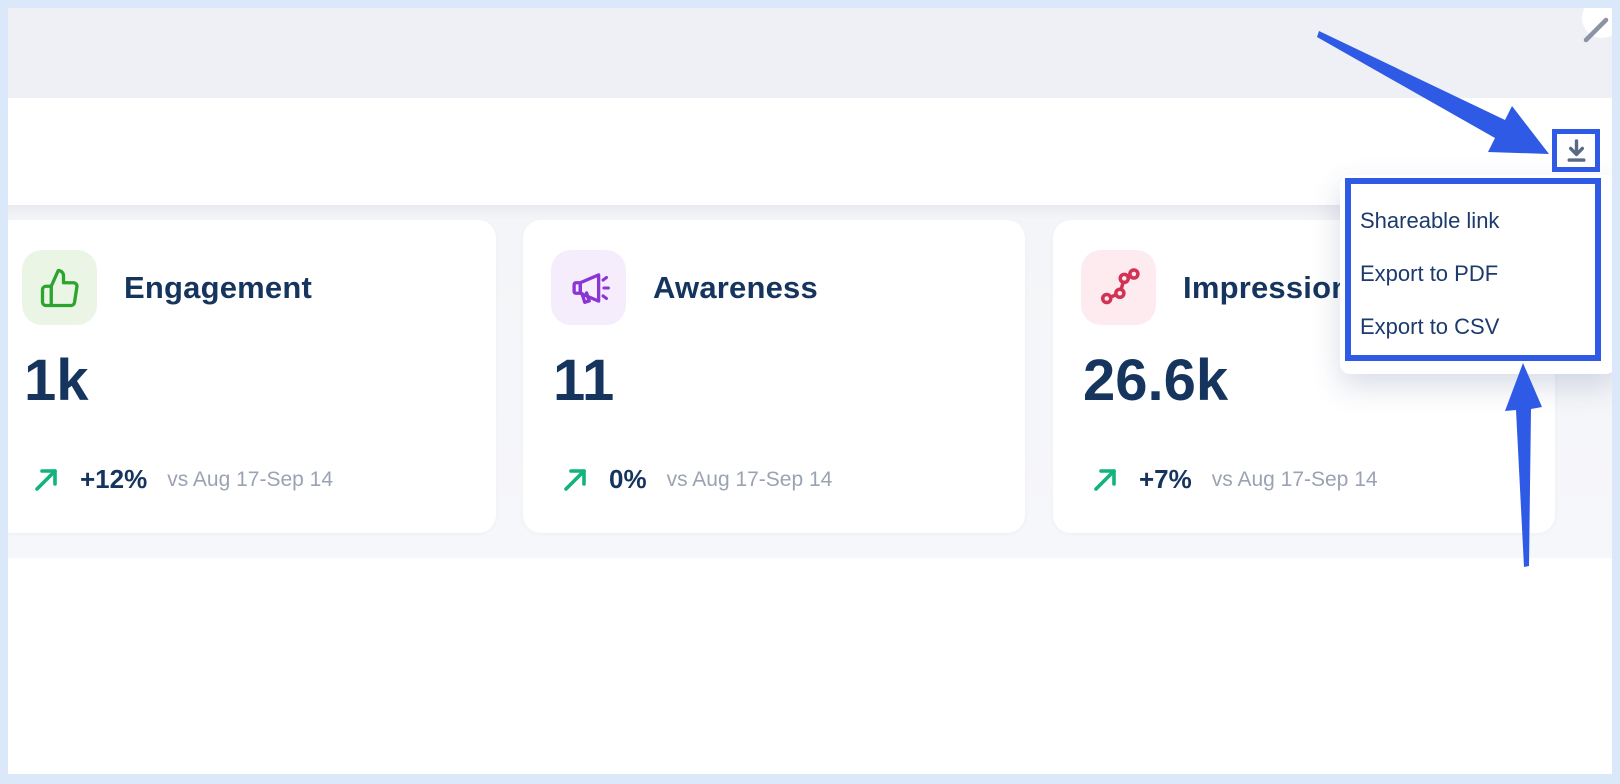 The width and height of the screenshot is (1620, 784). I want to click on card-value: 26.6k, so click(1156, 380).